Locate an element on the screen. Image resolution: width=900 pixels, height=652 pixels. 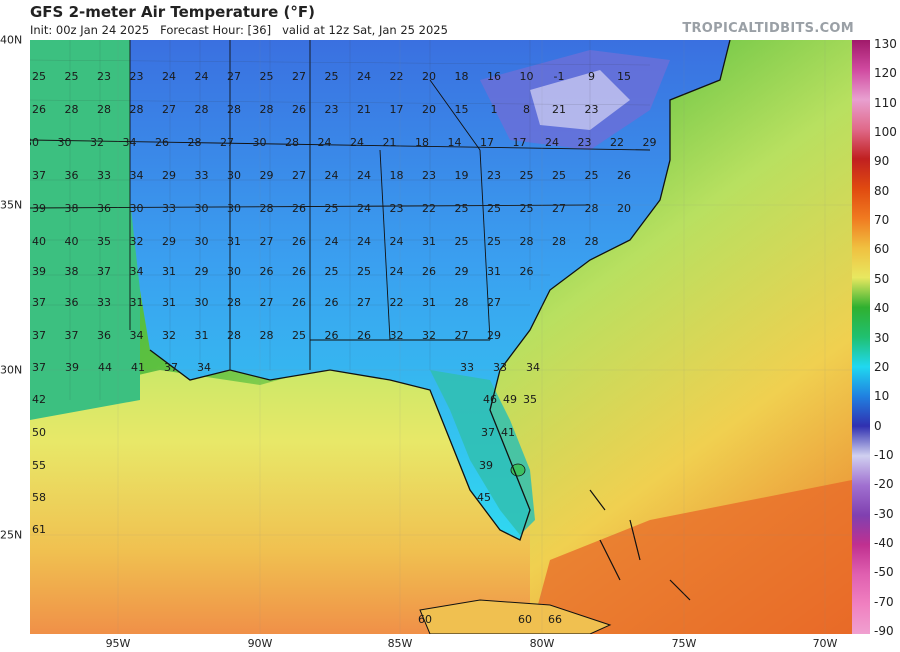
colorbar-tick-label: 50 is located at coordinates (882, 278).